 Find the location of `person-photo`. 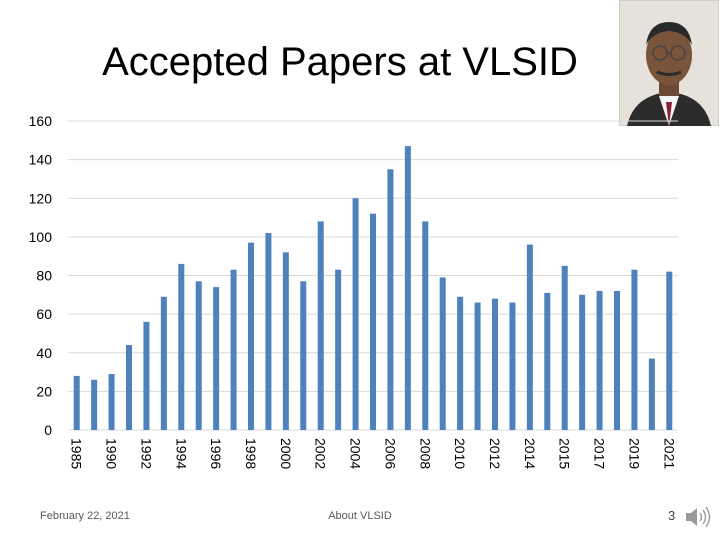

person-photo is located at coordinates (669, 63).